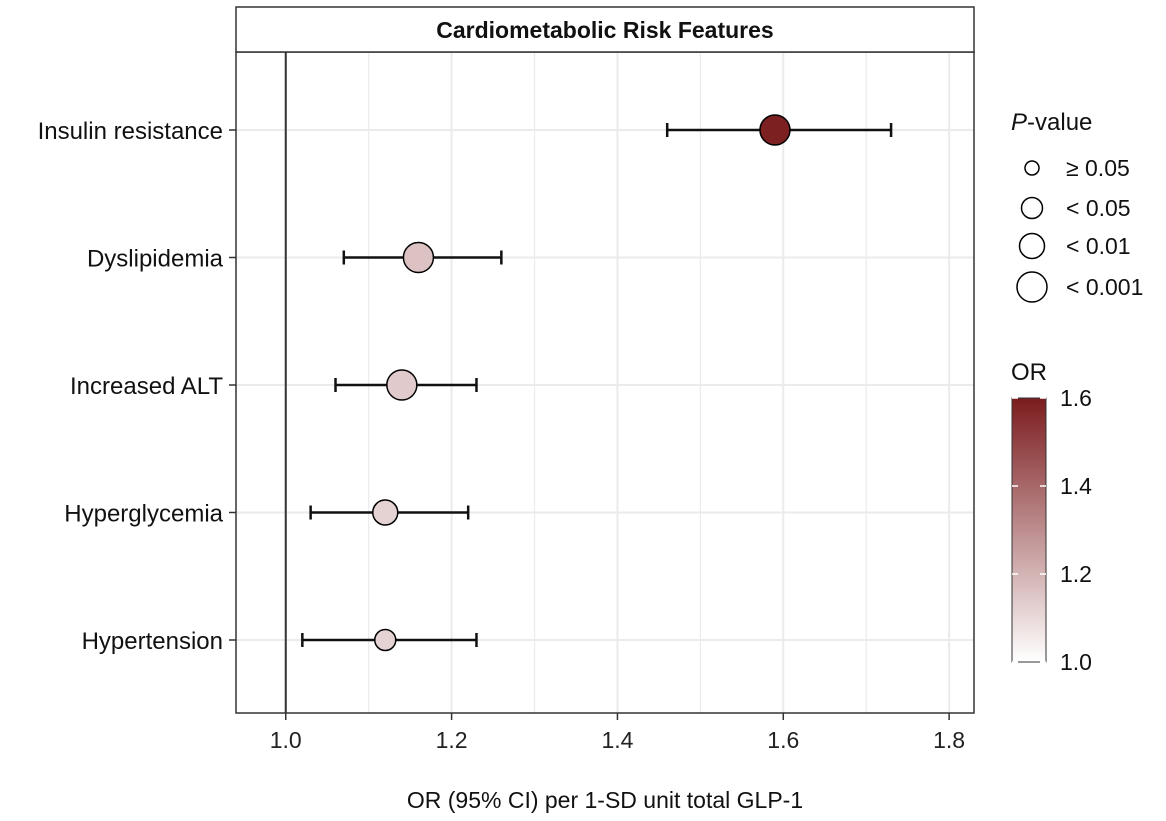 The width and height of the screenshot is (1166, 821). Describe the element at coordinates (155, 259) in the screenshot. I see `y-tick-label: Dyslipidemia` at that location.